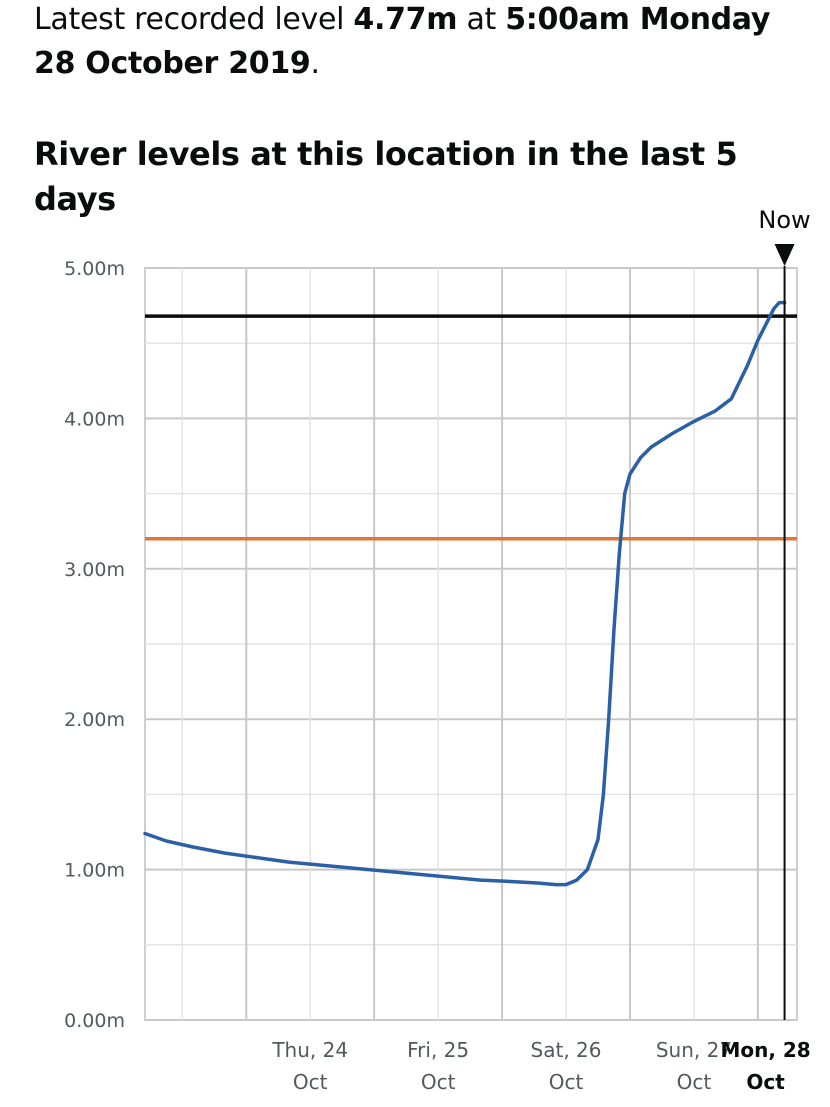 This screenshot has height=1107, width=830. I want to click on x-tick-label: Thu, 24, so click(309, 1050).